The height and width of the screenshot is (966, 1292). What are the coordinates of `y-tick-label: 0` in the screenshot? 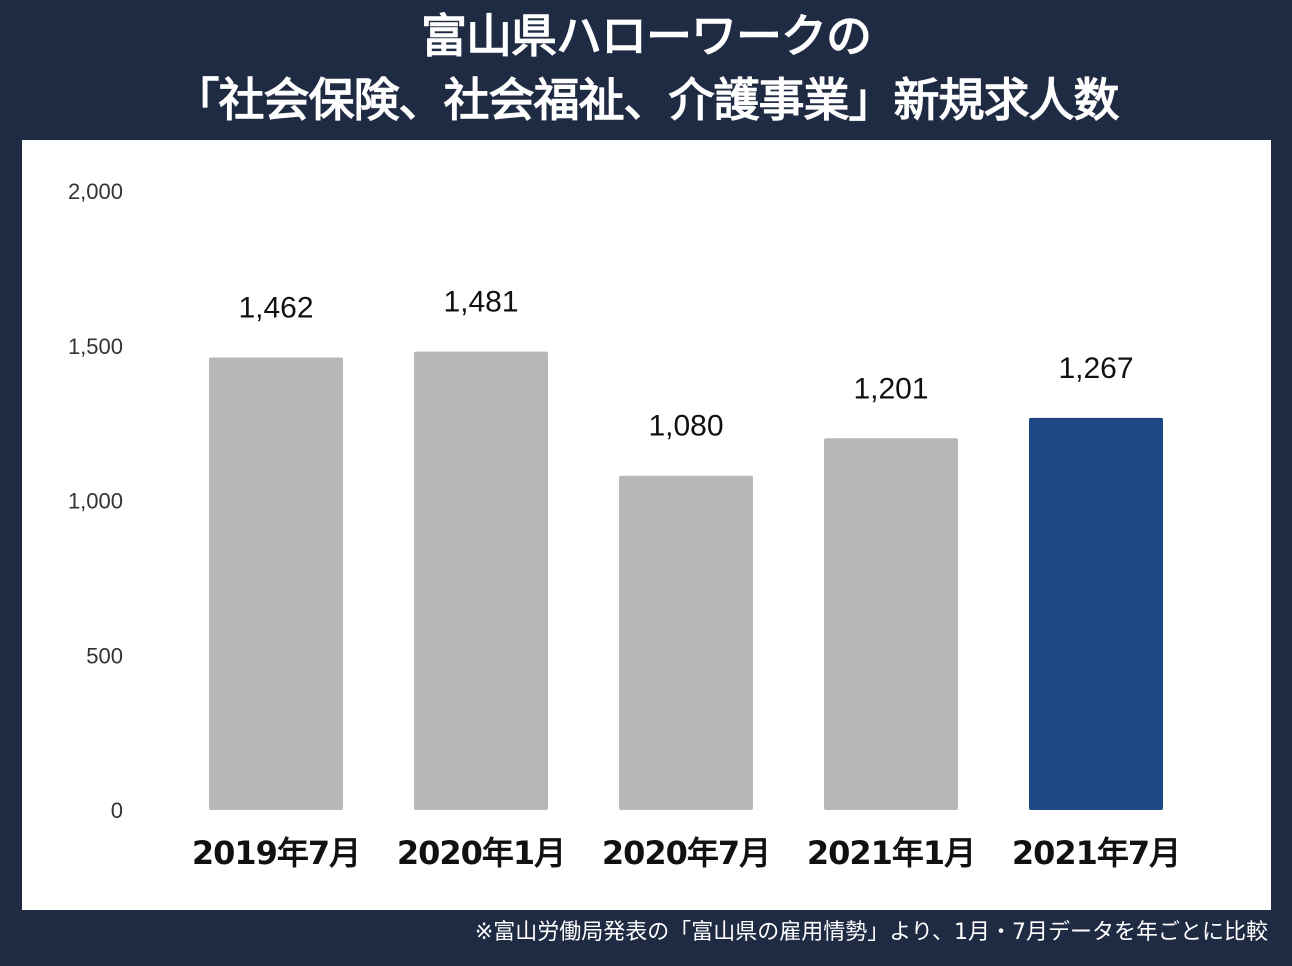 It's located at (117, 810).